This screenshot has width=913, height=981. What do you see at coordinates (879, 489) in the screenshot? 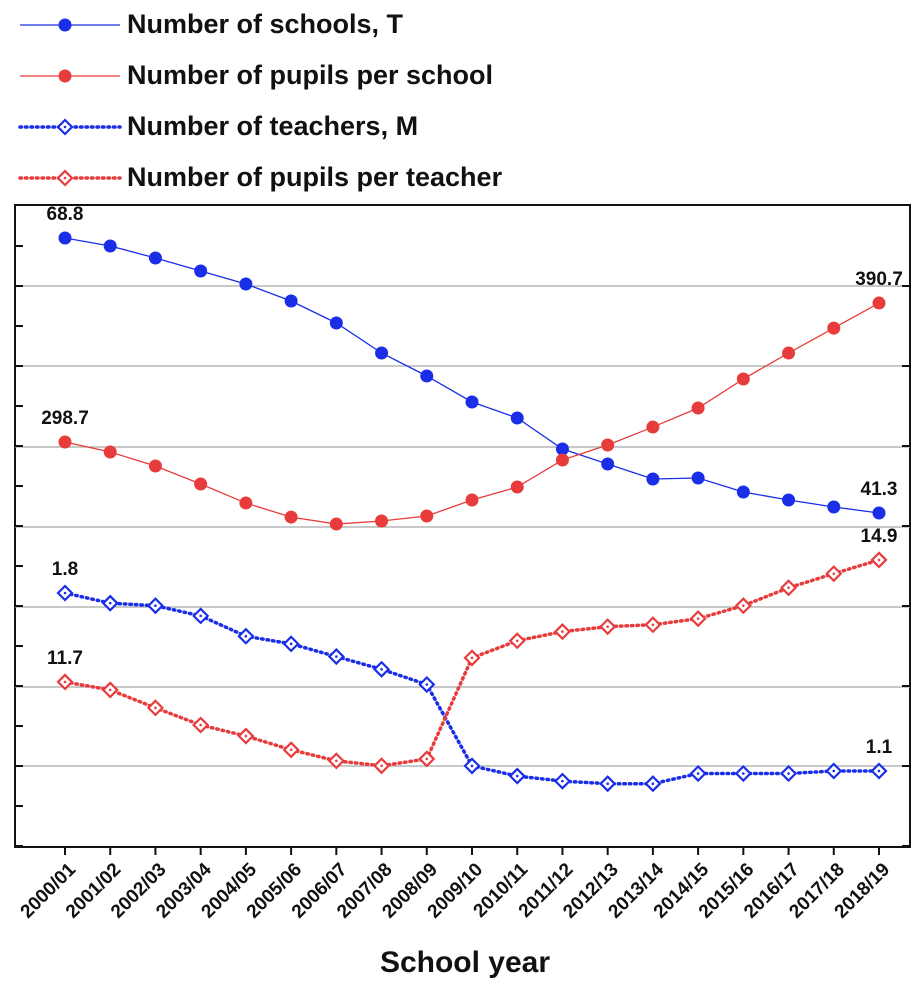
I see `data-label: 41.3` at bounding box center [879, 489].